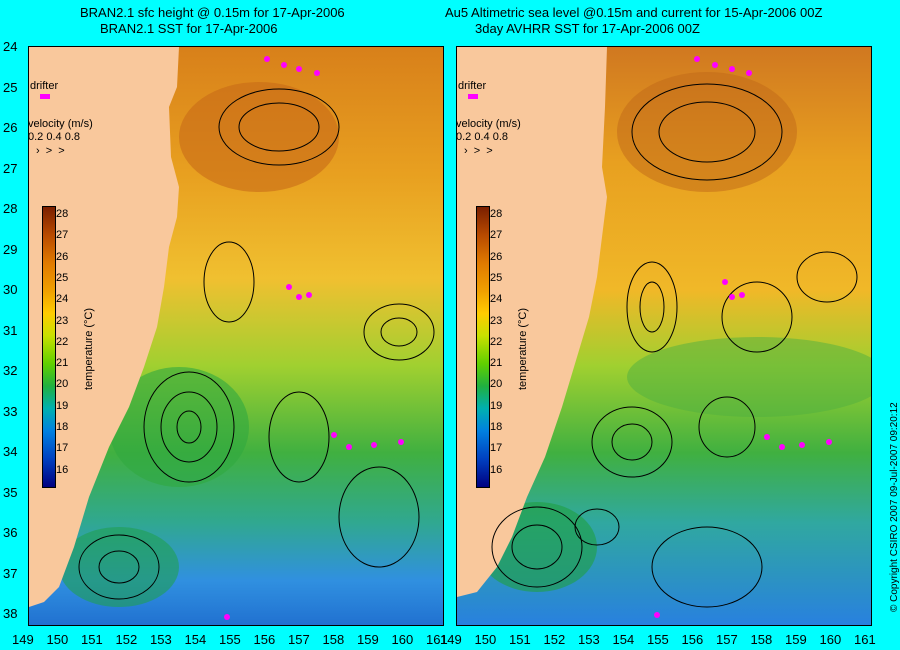 The width and height of the screenshot is (900, 650). I want to click on y-tick-label: 33, so click(10, 411).